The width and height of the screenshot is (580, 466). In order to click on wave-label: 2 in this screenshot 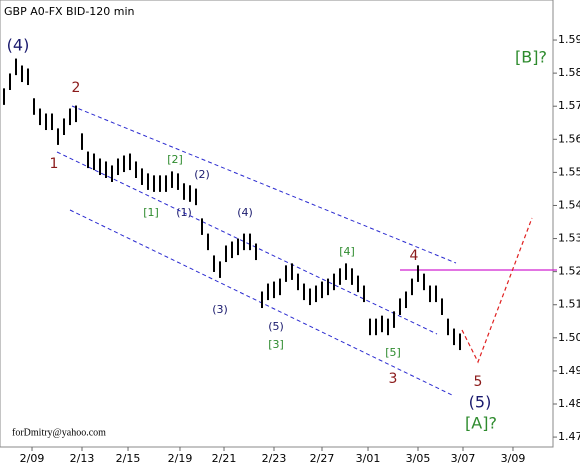, I will do `click(76, 88)`.